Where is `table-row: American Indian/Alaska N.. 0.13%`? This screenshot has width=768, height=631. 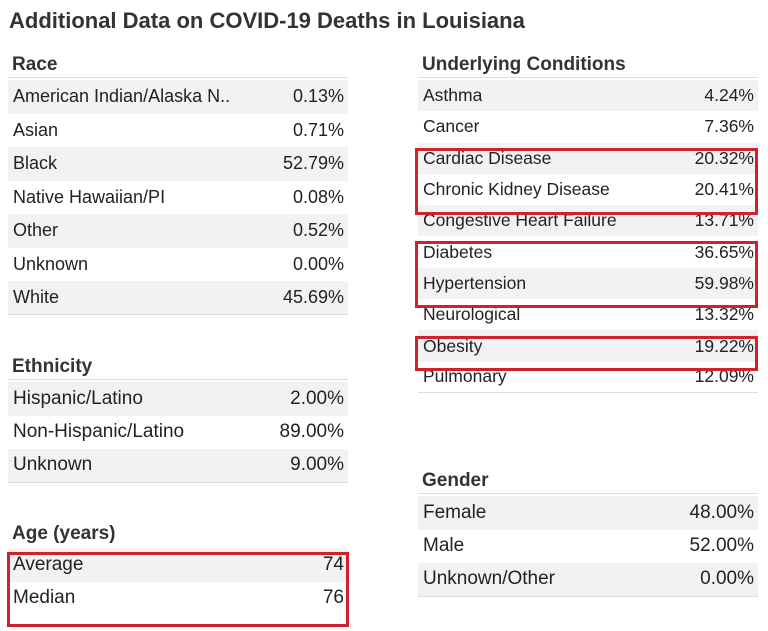
table-row: American Indian/Alaska N.. 0.13% is located at coordinates (178, 97).